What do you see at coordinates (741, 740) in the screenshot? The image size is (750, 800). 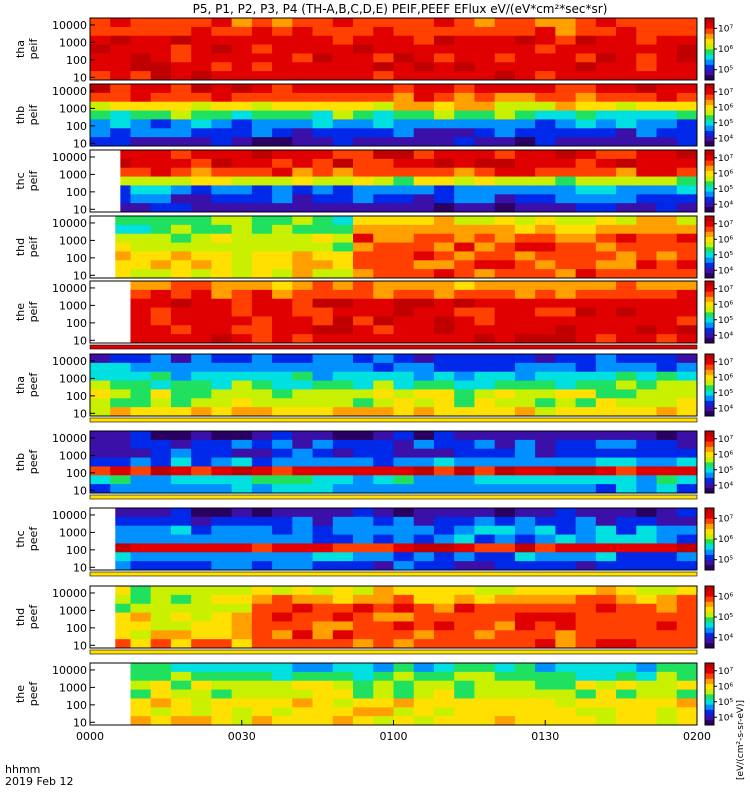 I see `colorbar-unit-label: [eV/(cm²-s-sr-eV)]` at bounding box center [741, 740].